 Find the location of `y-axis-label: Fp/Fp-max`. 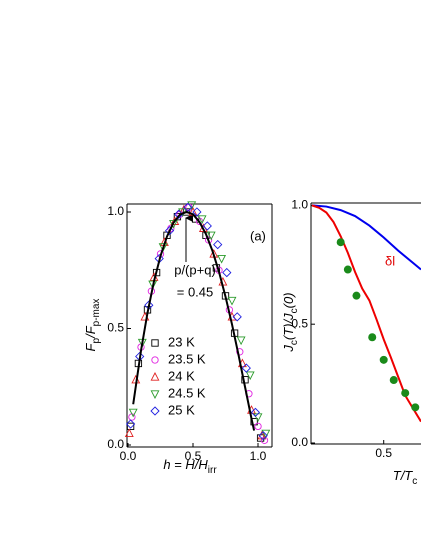

y-axis-label: Fp/Fp-max is located at coordinates (92, 325).